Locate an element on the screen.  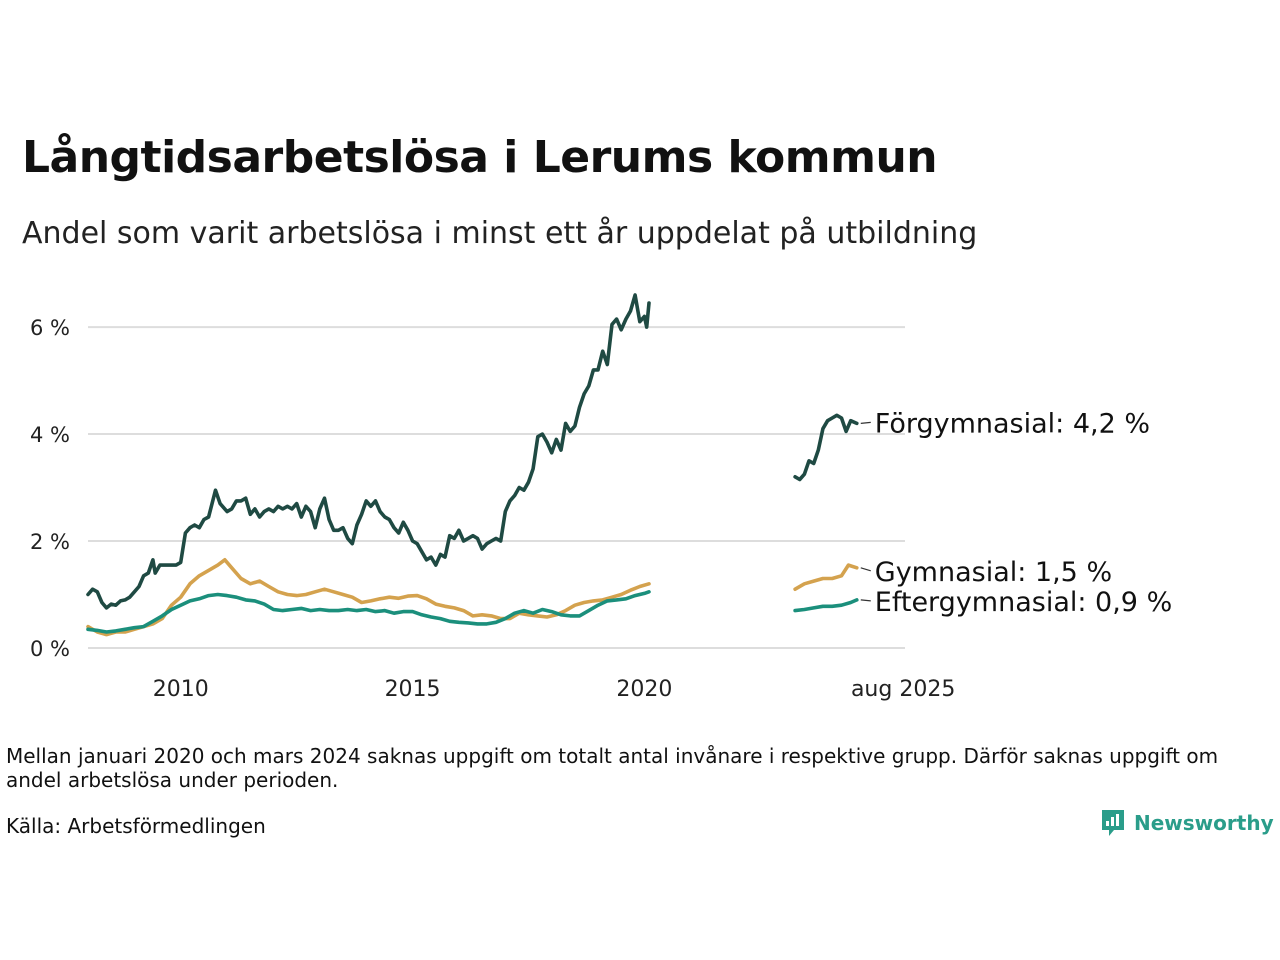
series-end-label-forgymnasial: Förgymnasial: 4,2 % is located at coordinates (1012, 423).